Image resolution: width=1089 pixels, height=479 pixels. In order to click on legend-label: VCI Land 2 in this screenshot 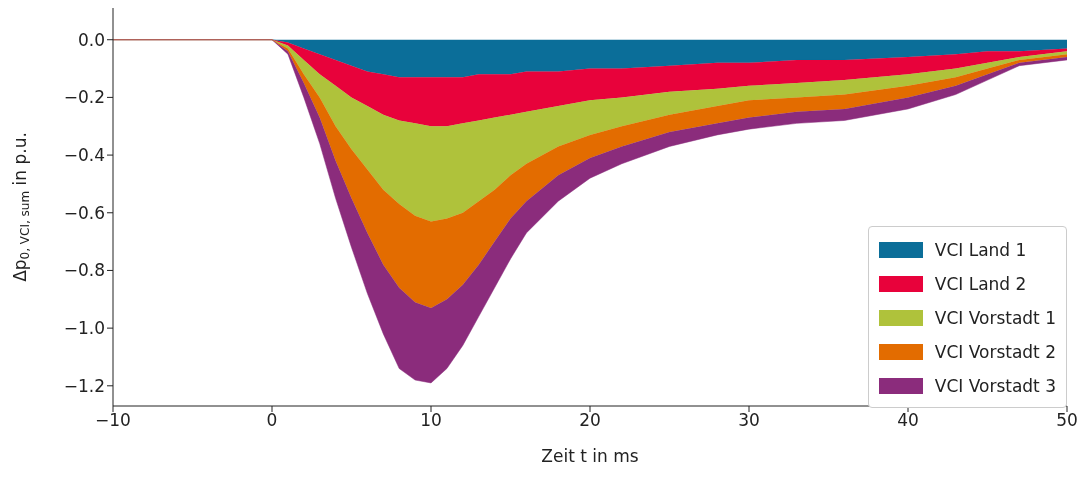, I will do `click(980, 284)`.